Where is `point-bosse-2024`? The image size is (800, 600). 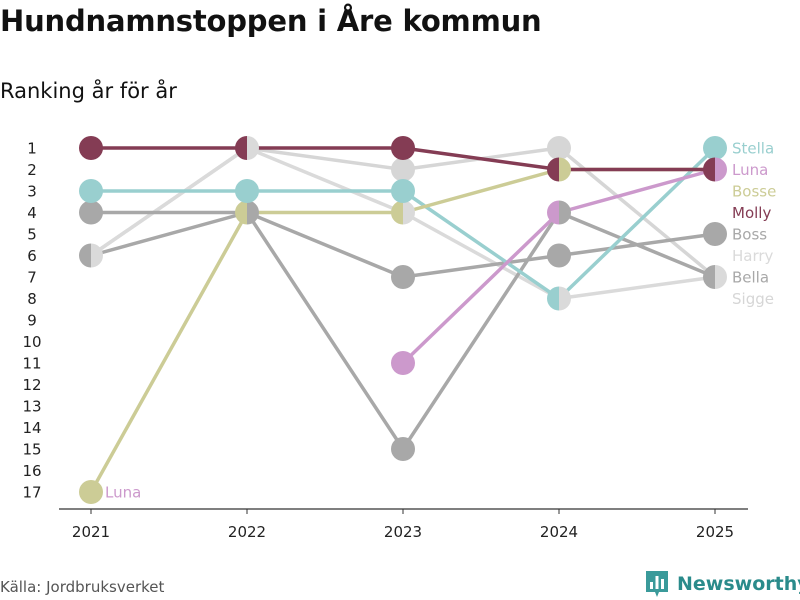 point-bosse-2024 is located at coordinates (565, 169).